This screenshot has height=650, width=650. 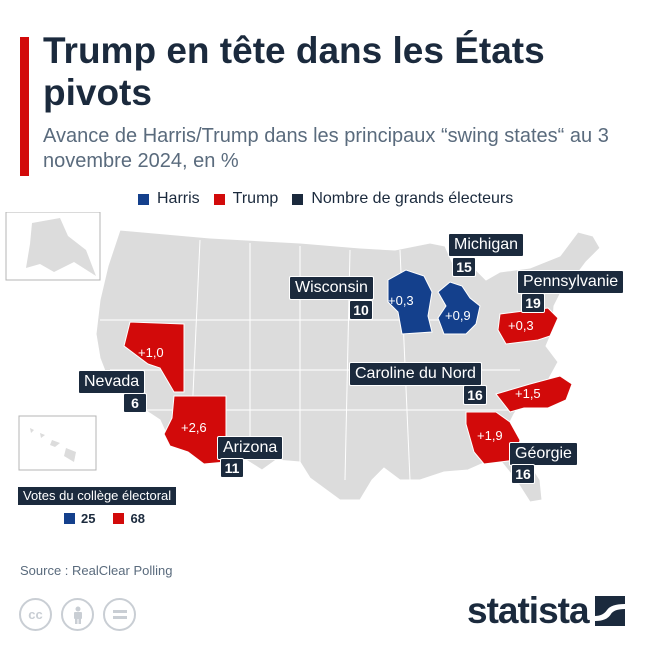 I want to click on state-shape-michigan, so click(x=459, y=308).